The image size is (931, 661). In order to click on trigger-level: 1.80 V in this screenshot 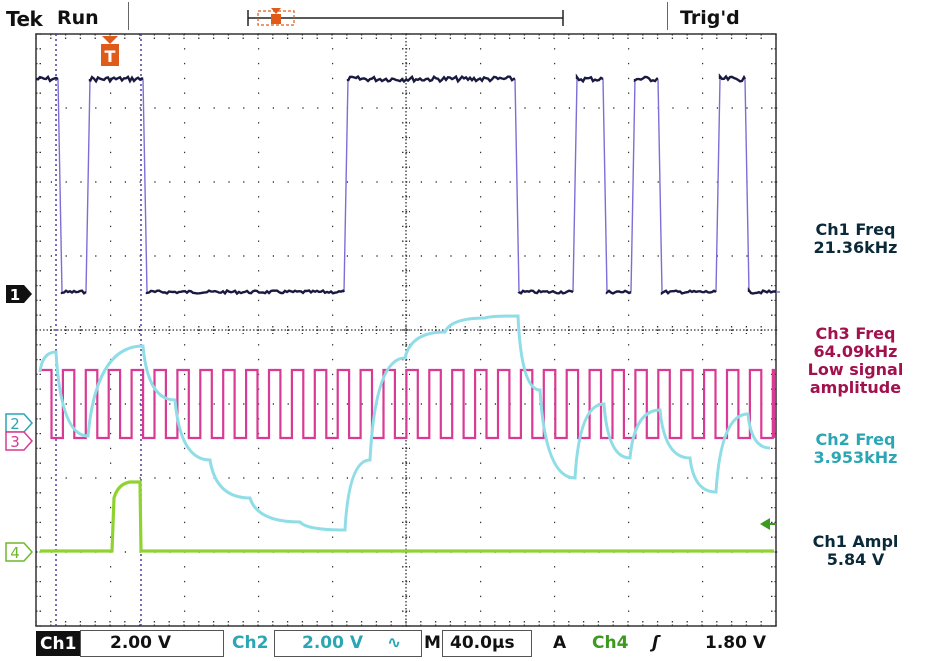, I will do `click(736, 643)`.